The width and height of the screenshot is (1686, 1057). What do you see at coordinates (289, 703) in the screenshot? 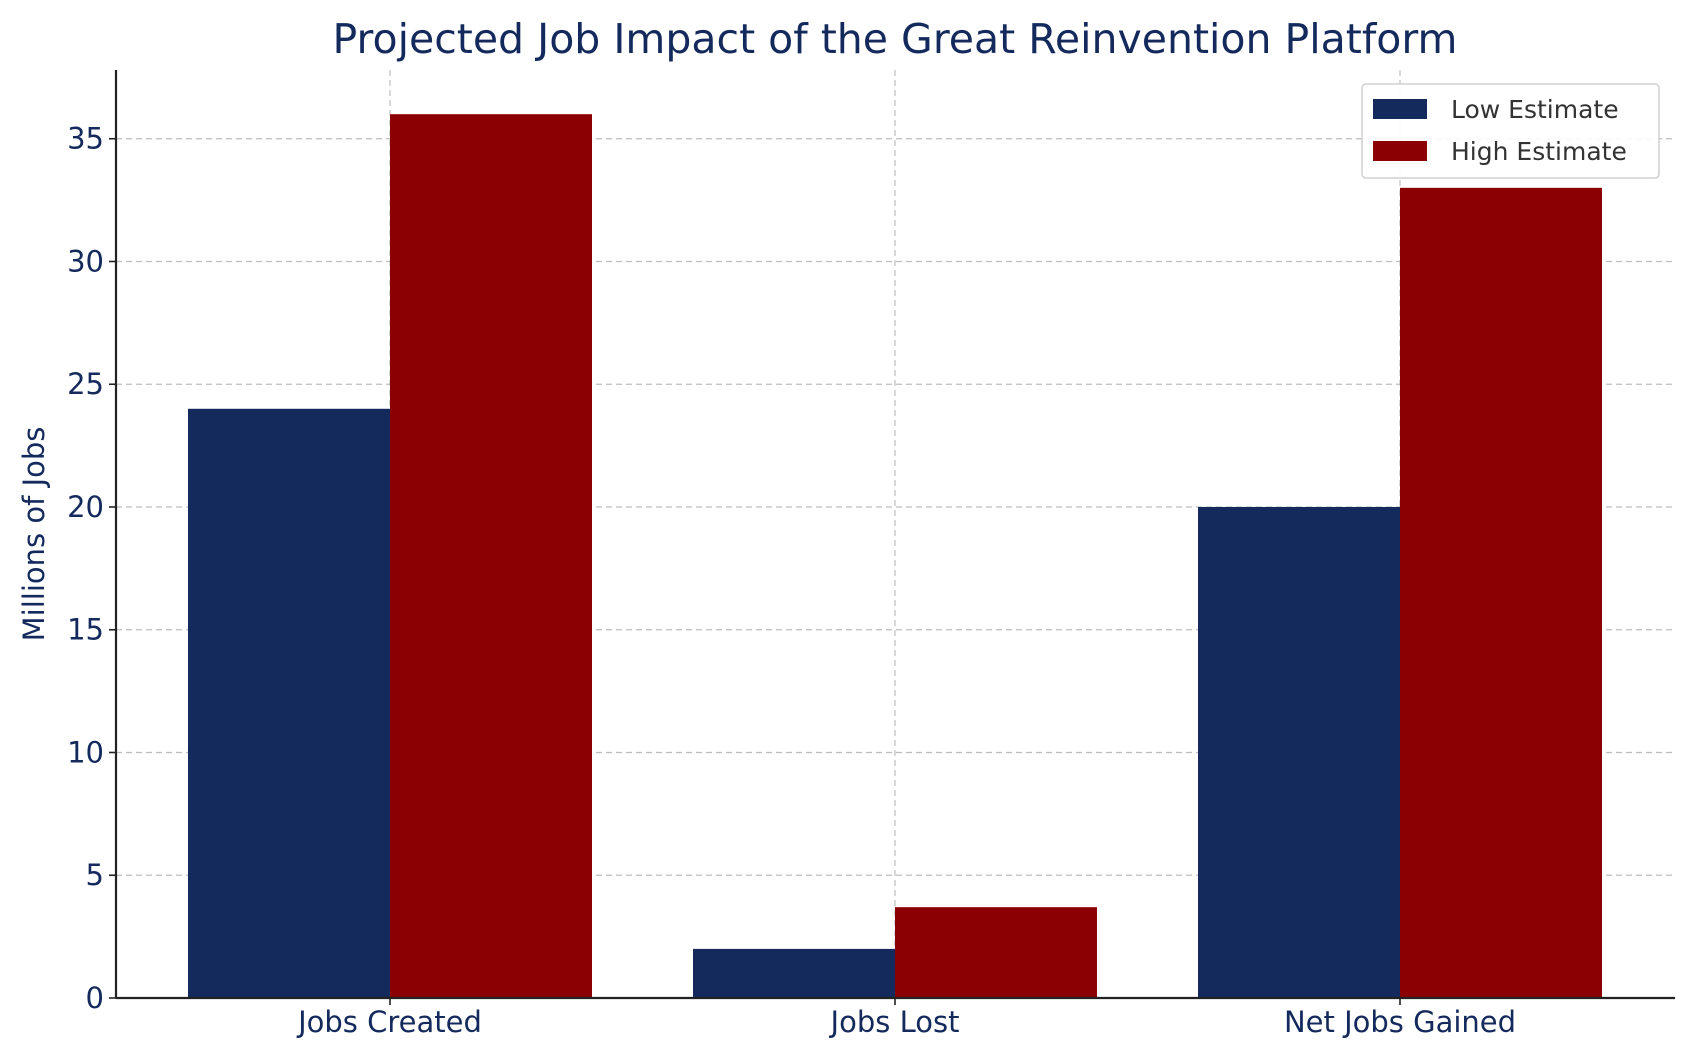
I see `bar-jobs-created-low-estimate` at bounding box center [289, 703].